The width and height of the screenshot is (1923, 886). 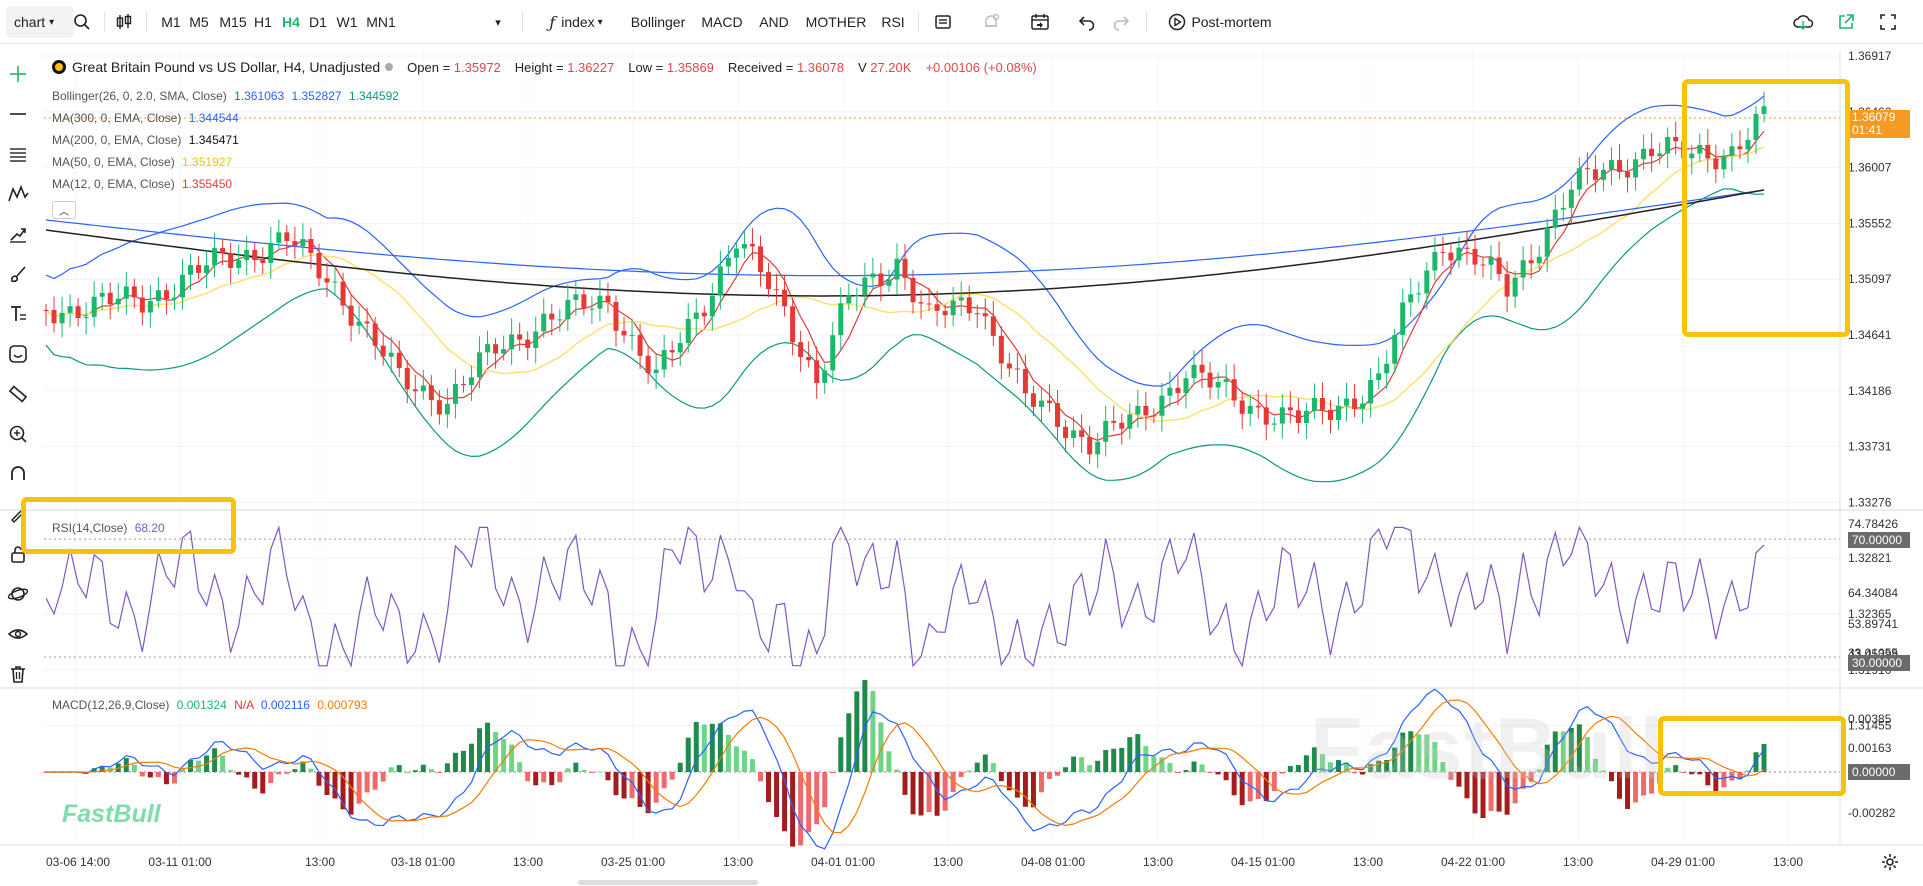 I want to click on share-icon, so click(x=1846, y=22).